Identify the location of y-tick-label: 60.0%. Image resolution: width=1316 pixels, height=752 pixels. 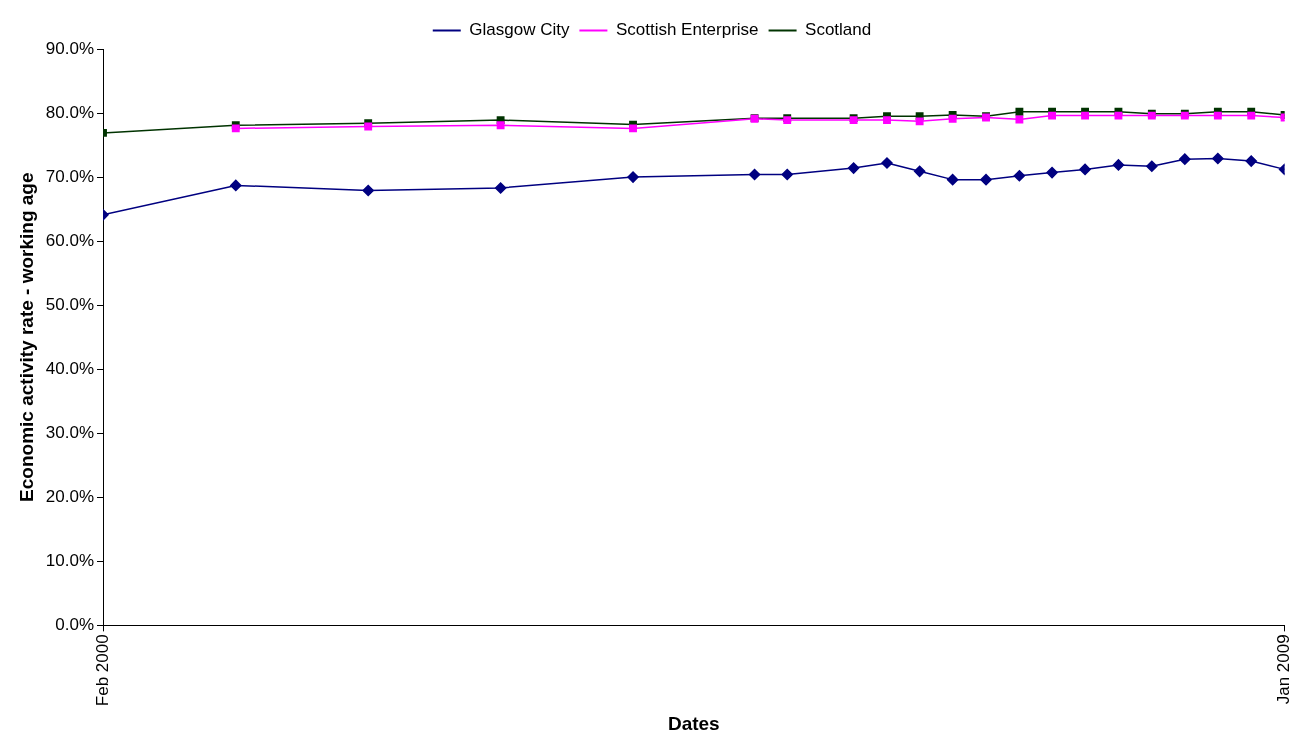
(69, 240).